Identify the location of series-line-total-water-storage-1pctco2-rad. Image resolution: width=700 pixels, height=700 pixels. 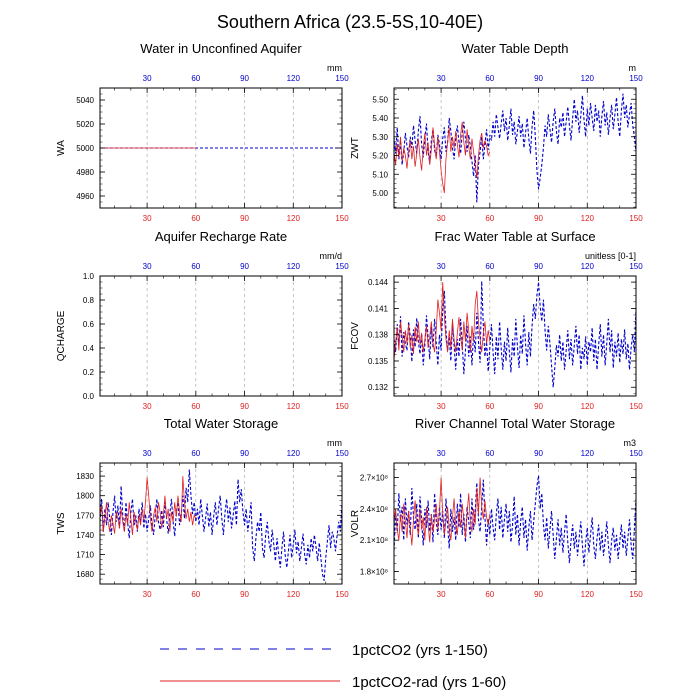
(148, 505).